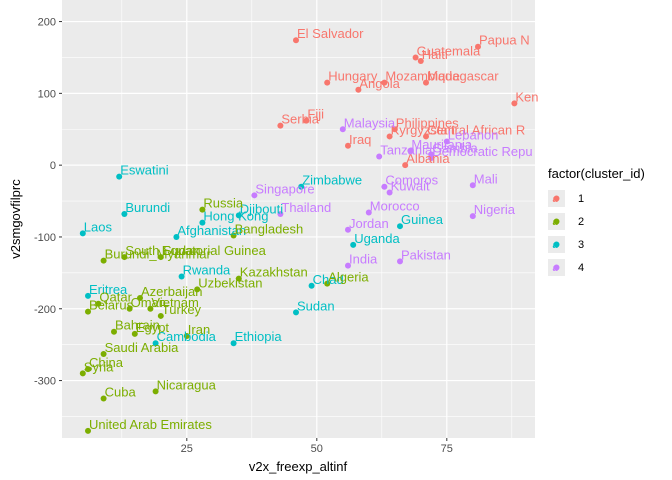 The image size is (672, 480). What do you see at coordinates (370, 122) in the screenshot?
I see `data-label: Malaysia` at bounding box center [370, 122].